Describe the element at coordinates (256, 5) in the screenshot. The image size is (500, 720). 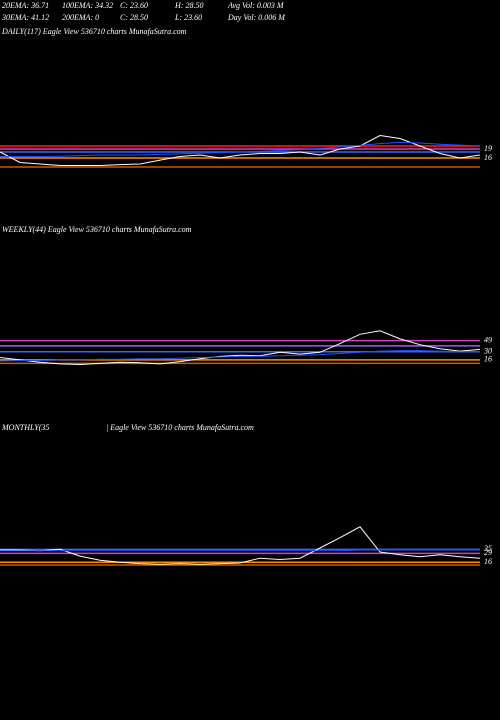
I see `header-stat: Avg Vol: 0.003 M` at that location.